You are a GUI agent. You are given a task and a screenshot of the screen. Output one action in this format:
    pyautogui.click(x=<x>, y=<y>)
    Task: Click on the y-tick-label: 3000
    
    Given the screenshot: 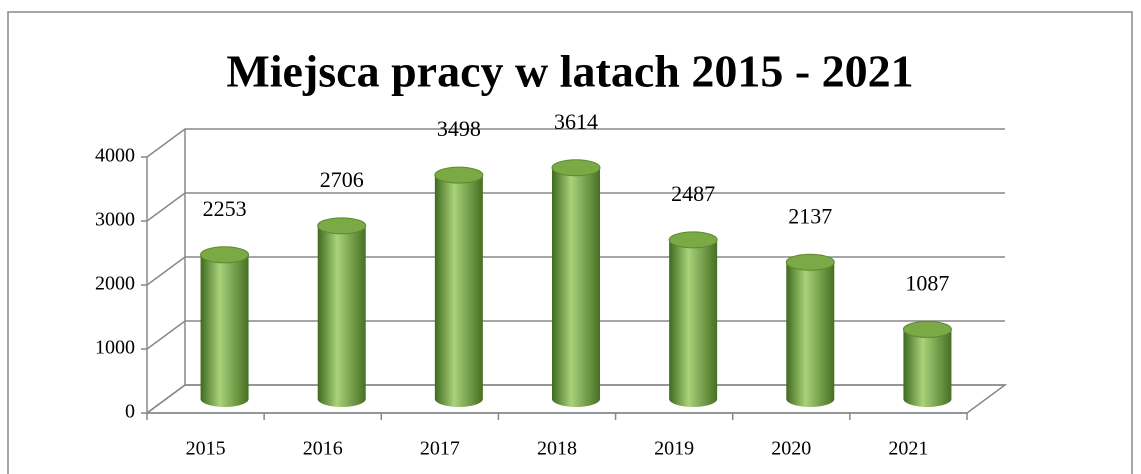 What is the action you would take?
    pyautogui.click(x=115, y=220)
    